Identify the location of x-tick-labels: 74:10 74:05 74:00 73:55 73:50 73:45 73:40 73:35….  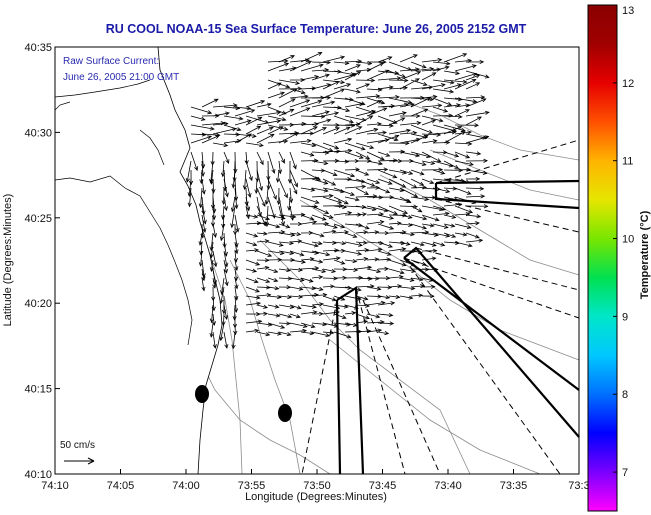
(315, 480).